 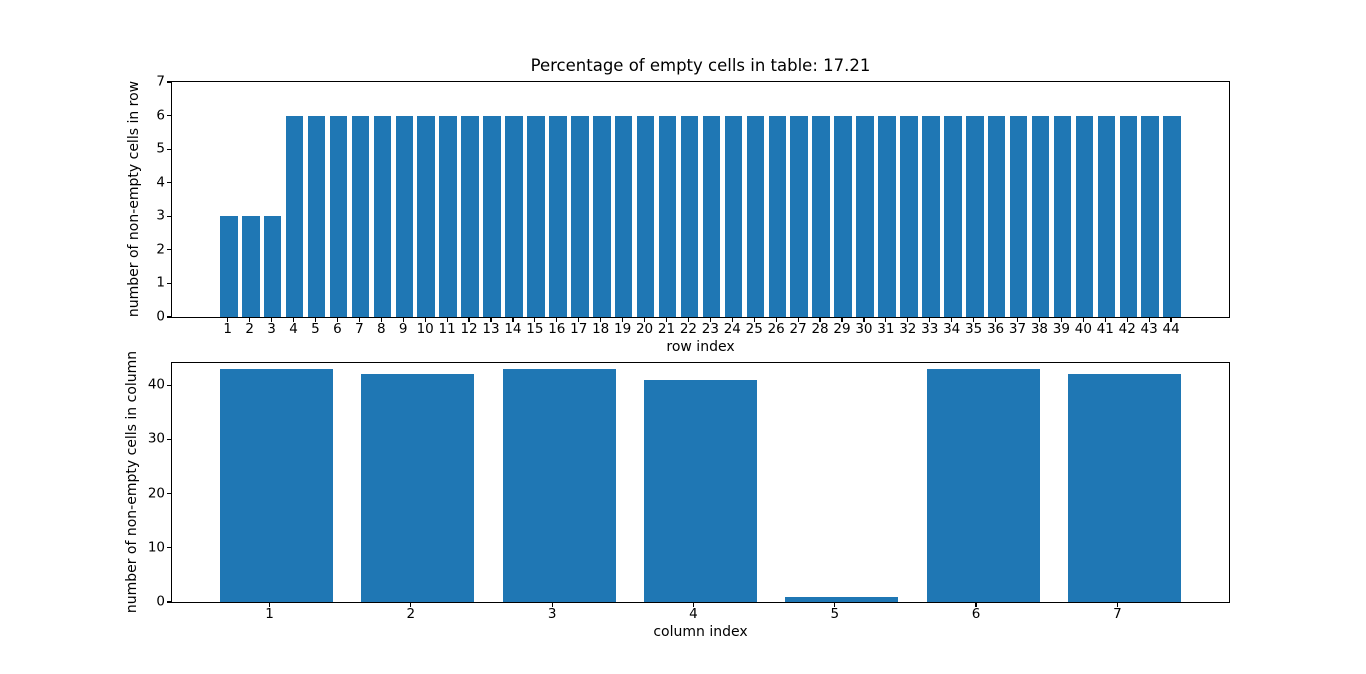 I want to click on x-tick-label: 4, so click(x=693, y=614).